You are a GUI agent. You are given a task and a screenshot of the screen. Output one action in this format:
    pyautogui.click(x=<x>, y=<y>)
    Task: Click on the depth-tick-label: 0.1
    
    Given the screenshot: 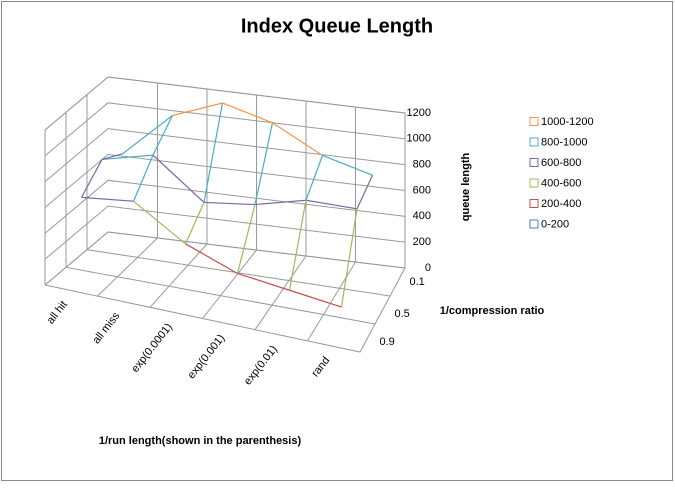 What is the action you would take?
    pyautogui.click(x=417, y=282)
    